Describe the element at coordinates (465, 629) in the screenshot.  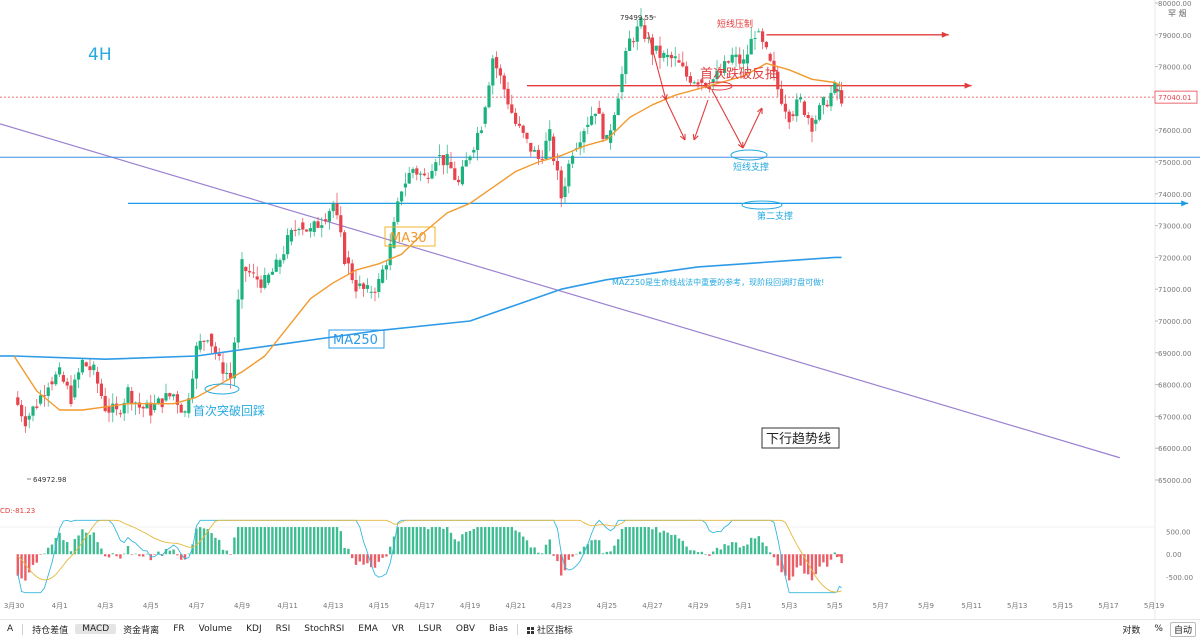
I see `tab-obv: OBV` at that location.